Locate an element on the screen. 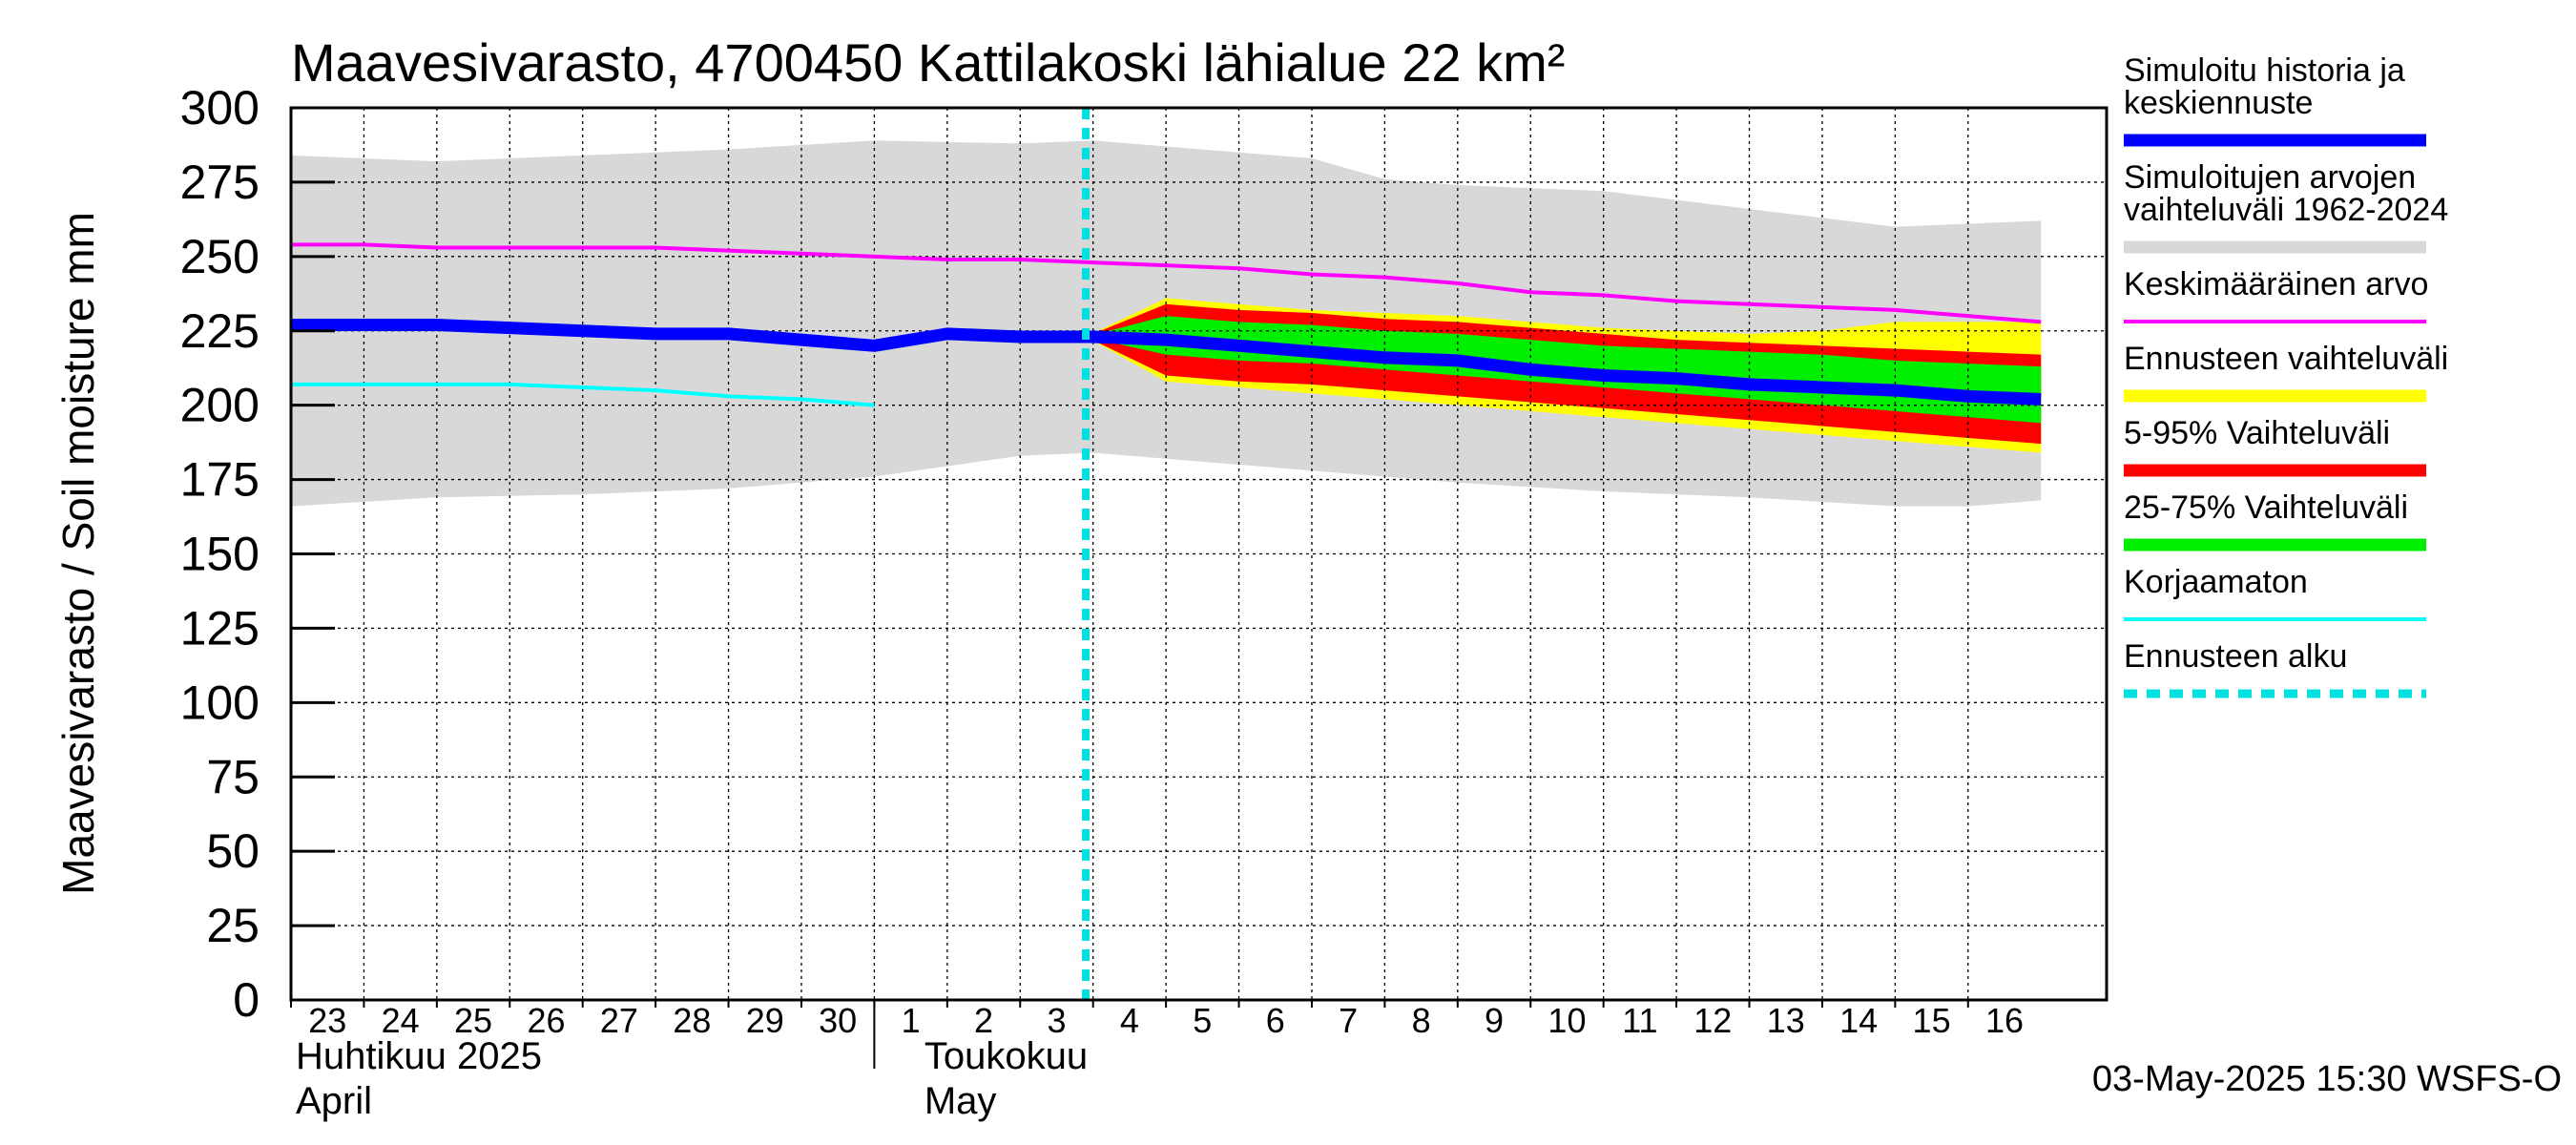 The width and height of the screenshot is (2576, 1145). legend-label: keskiennuste is located at coordinates (2218, 103).